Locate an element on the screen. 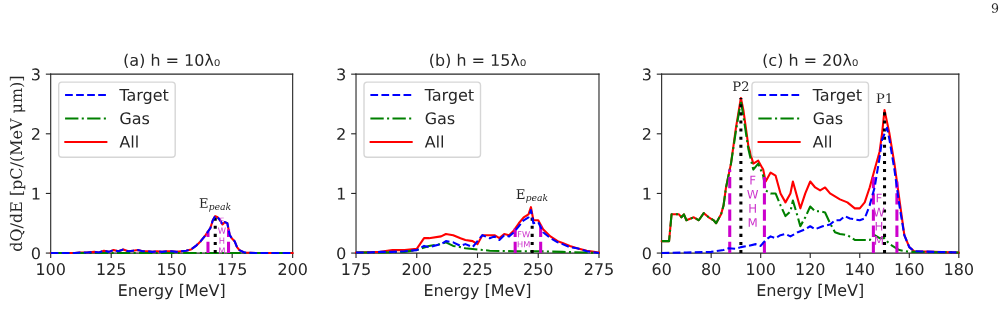 The width and height of the screenshot is (1004, 309). x-tick-label: 180 is located at coordinates (959, 269).